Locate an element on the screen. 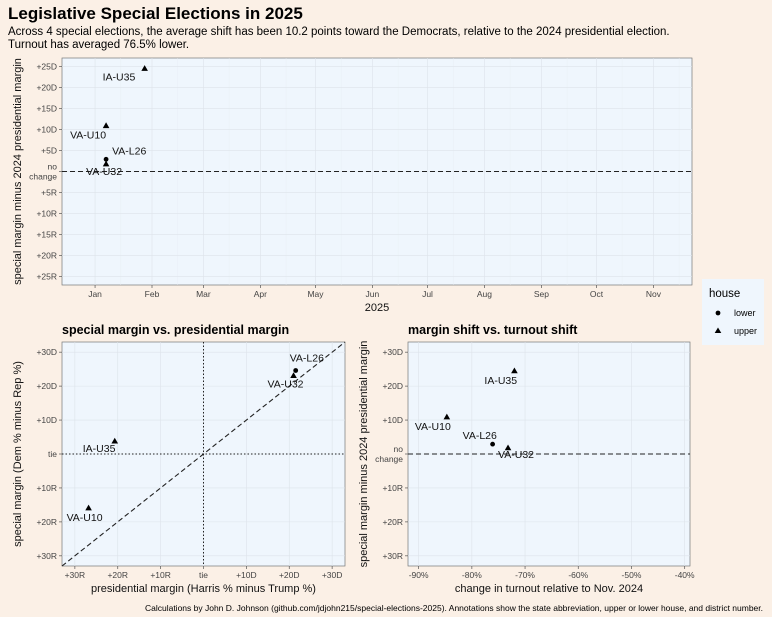 The image size is (772, 617). legend-box is located at coordinates (733, 312).